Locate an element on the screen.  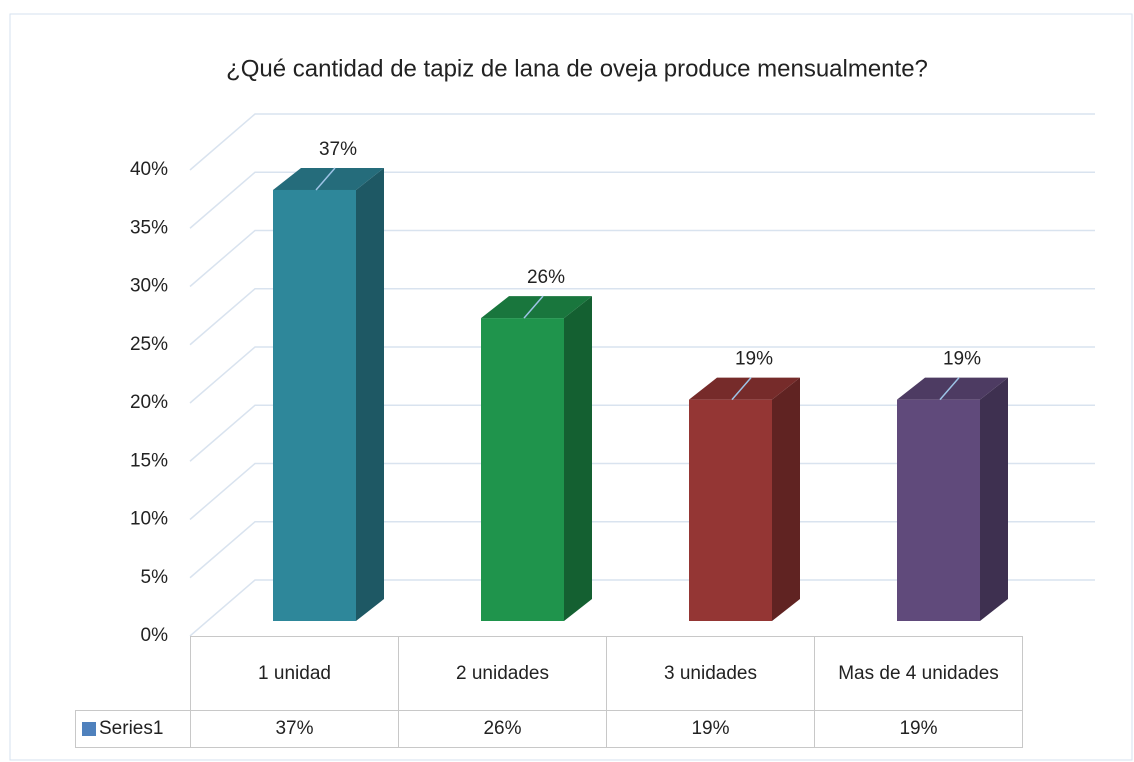
category-cell: 2 unidades is located at coordinates (502, 673).